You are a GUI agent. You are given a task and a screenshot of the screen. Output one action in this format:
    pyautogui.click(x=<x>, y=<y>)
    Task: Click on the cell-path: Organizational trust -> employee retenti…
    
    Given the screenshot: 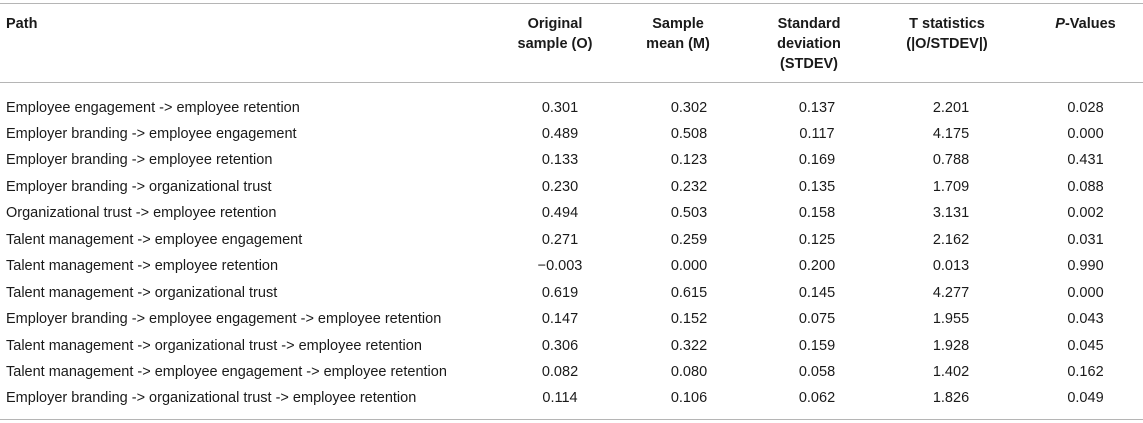 What is the action you would take?
    pyautogui.click(x=141, y=213)
    